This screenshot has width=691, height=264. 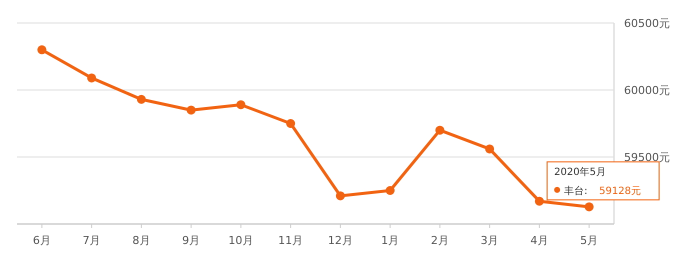 What do you see at coordinates (141, 240) in the screenshot?
I see `x-tick-label: 8月` at bounding box center [141, 240].